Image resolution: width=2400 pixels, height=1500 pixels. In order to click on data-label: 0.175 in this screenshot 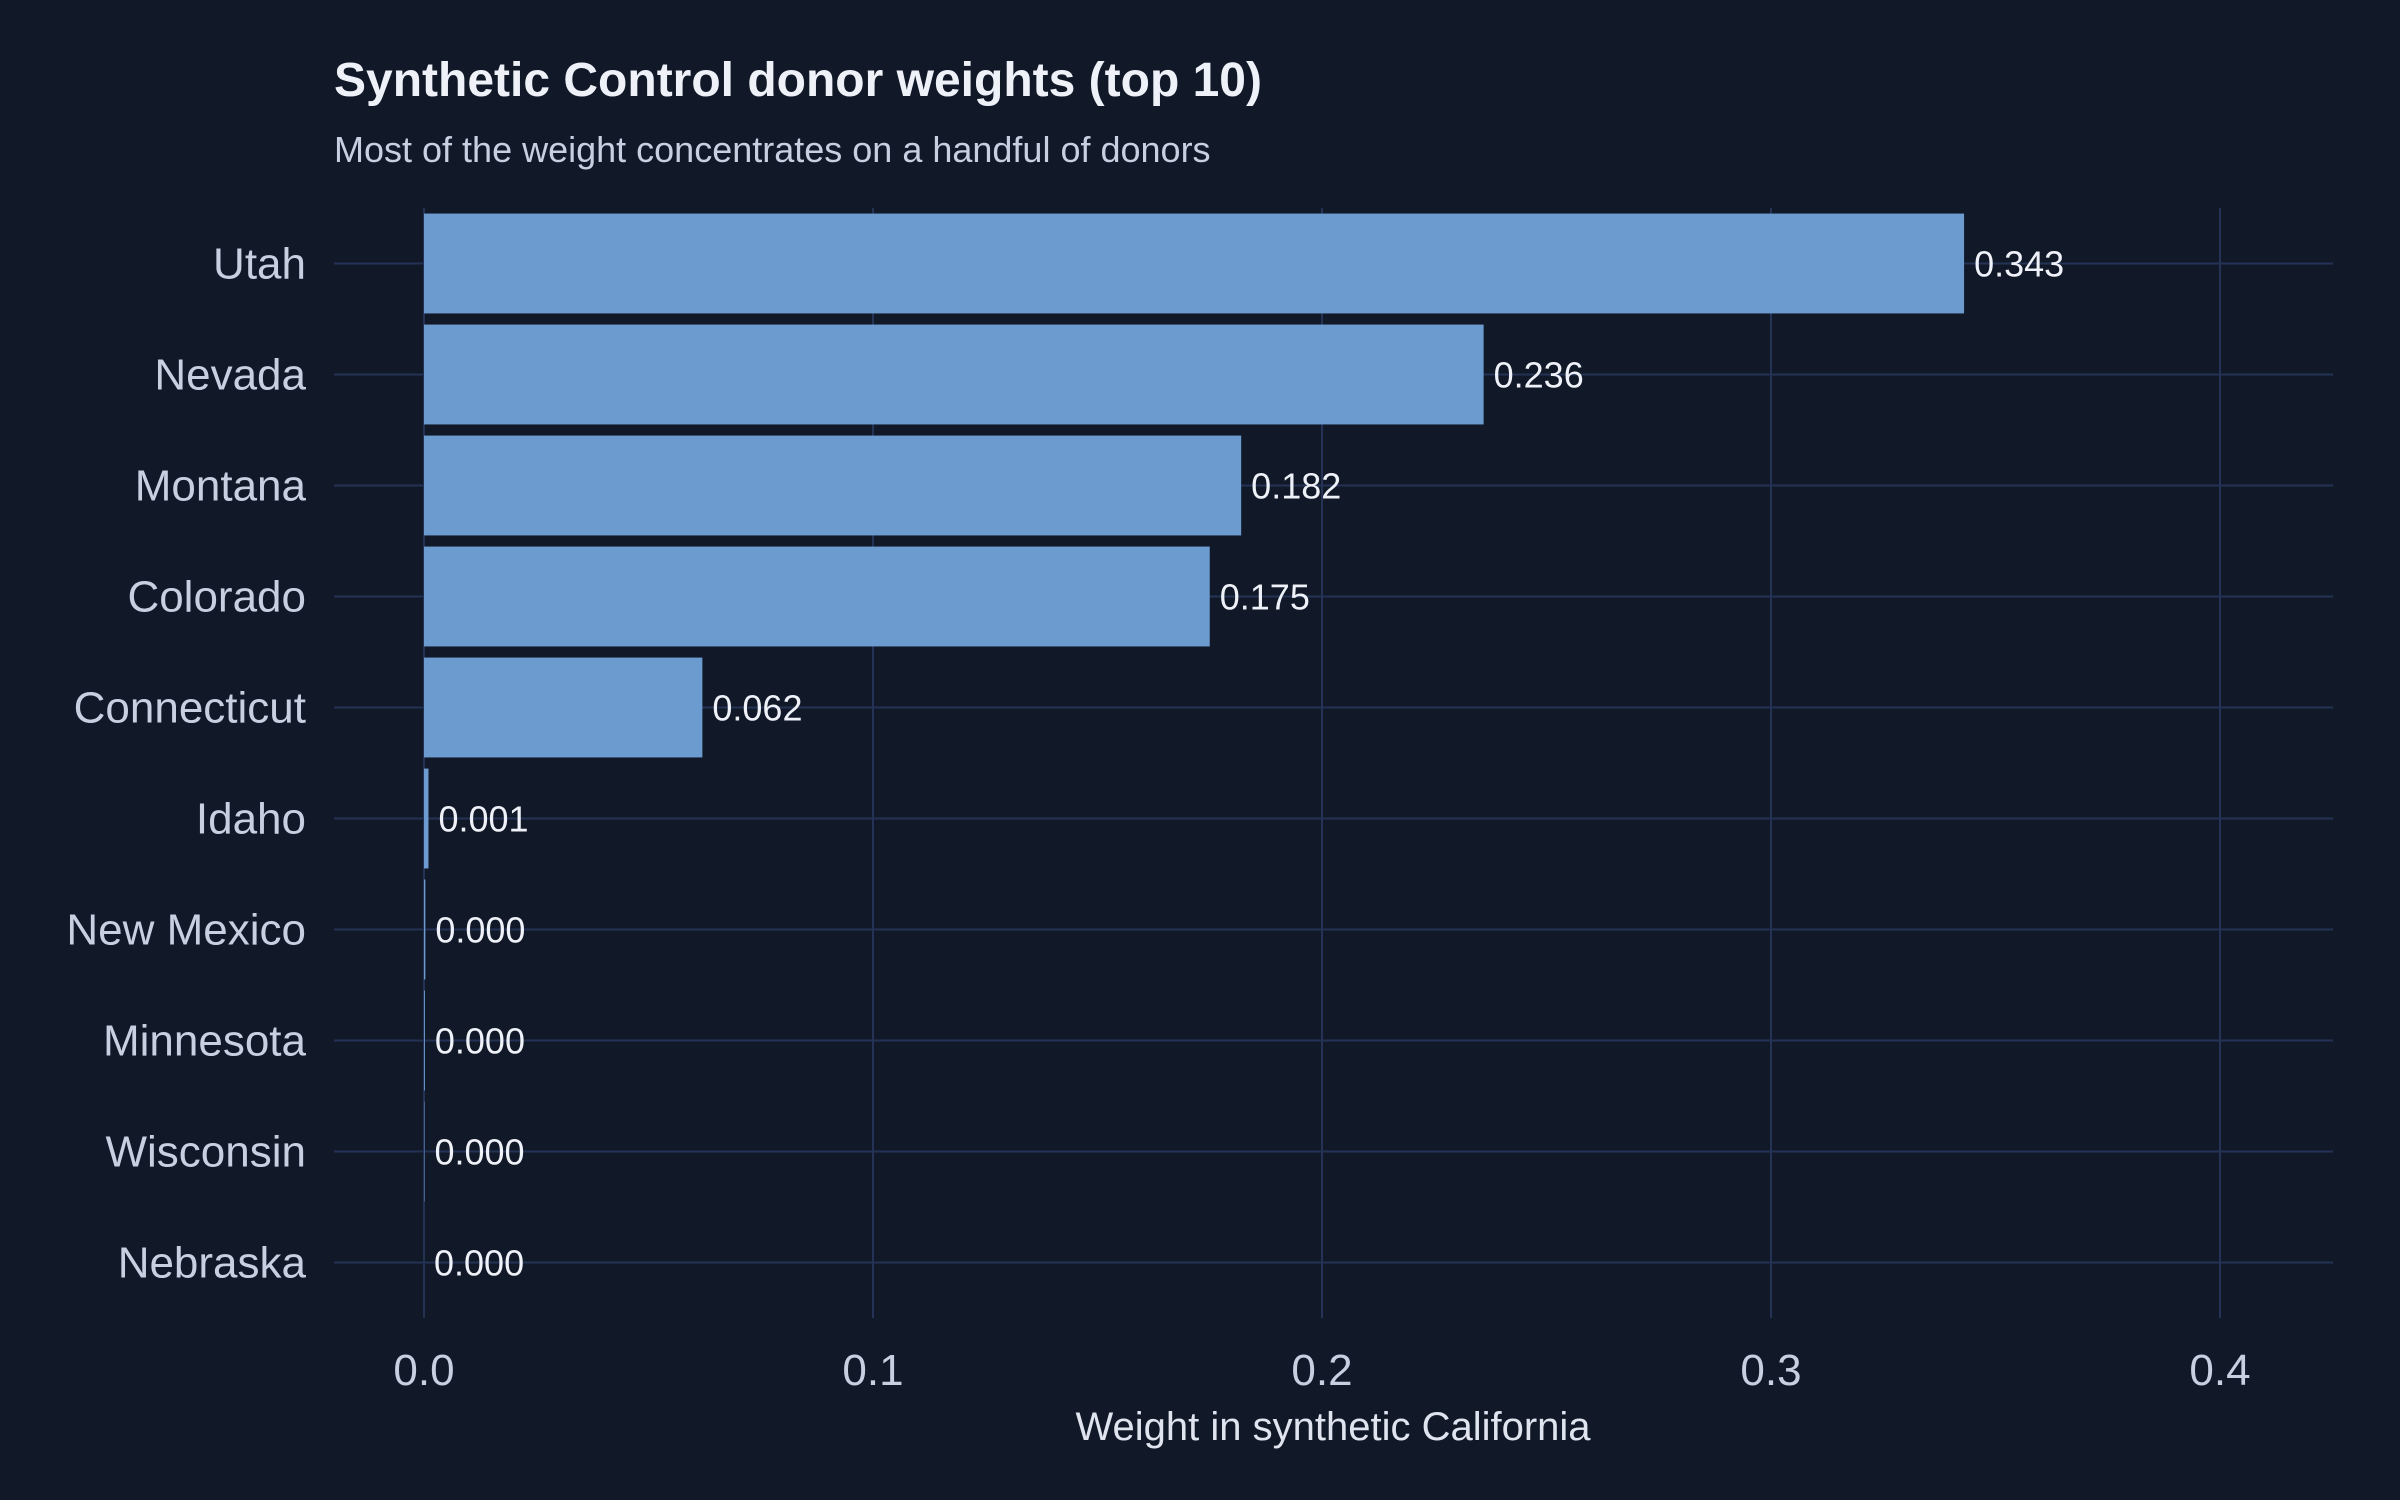, I will do `click(1265, 597)`.